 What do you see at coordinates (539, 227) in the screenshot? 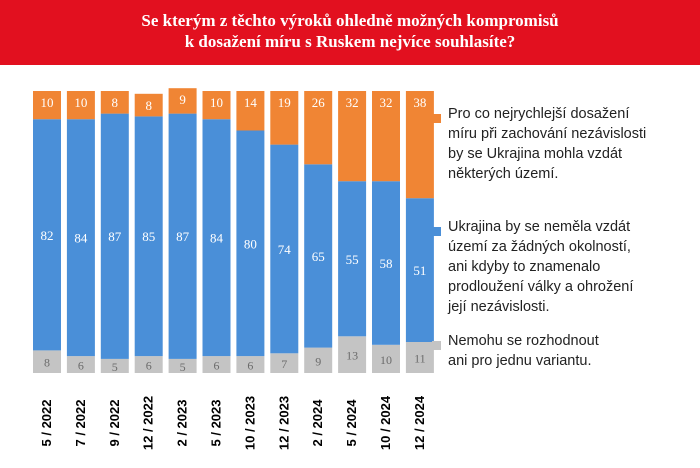
I see `legend-line-1-0: Ukrajina by se neměla vzdát` at bounding box center [539, 227].